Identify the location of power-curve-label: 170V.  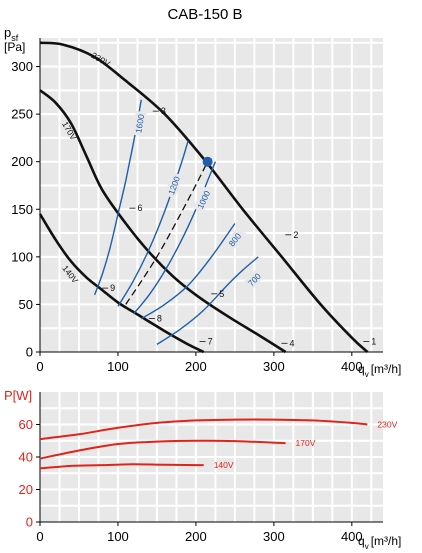
(306, 443).